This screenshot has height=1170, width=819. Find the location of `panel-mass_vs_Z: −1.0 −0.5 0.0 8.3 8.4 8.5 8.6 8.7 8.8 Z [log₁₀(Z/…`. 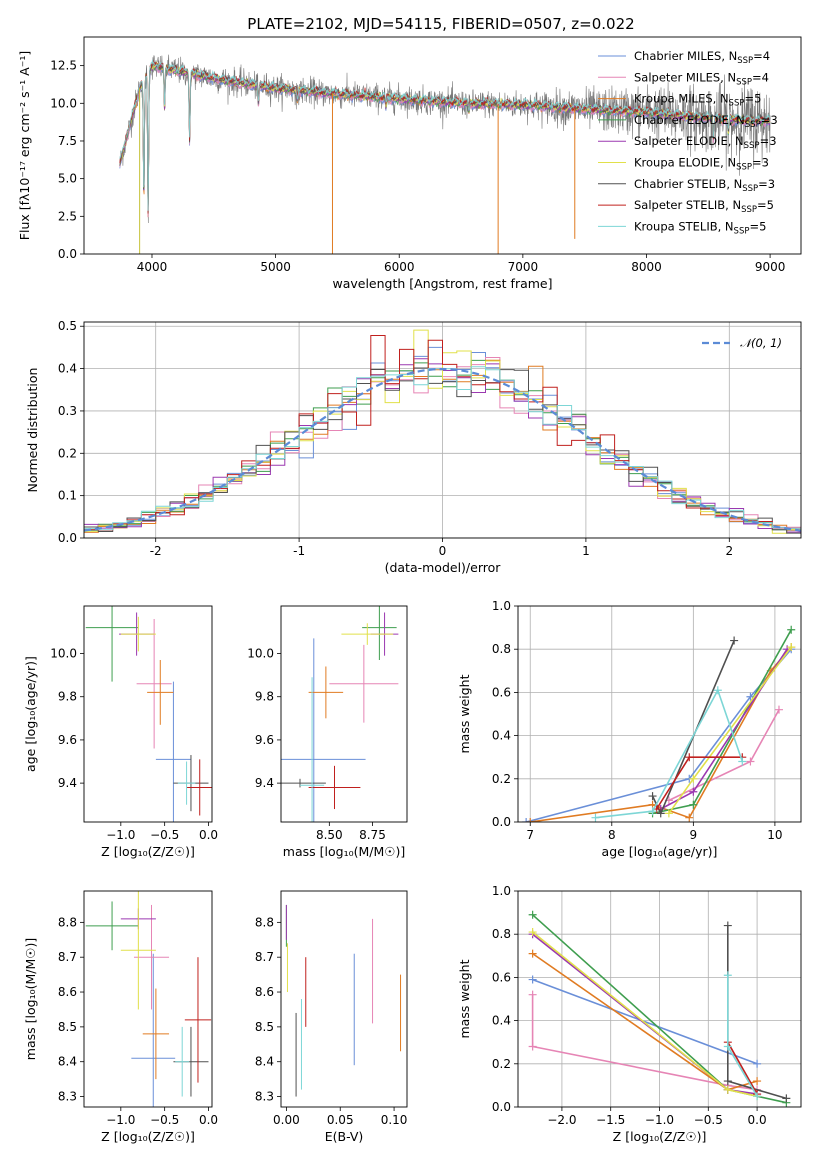

panel-mass_vs_Z: −1.0 −0.5 0.0 8.3 8.4 8.5 8.6 8.7 8.8 Z [log₁₀(Z/… is located at coordinates (120, 1017).